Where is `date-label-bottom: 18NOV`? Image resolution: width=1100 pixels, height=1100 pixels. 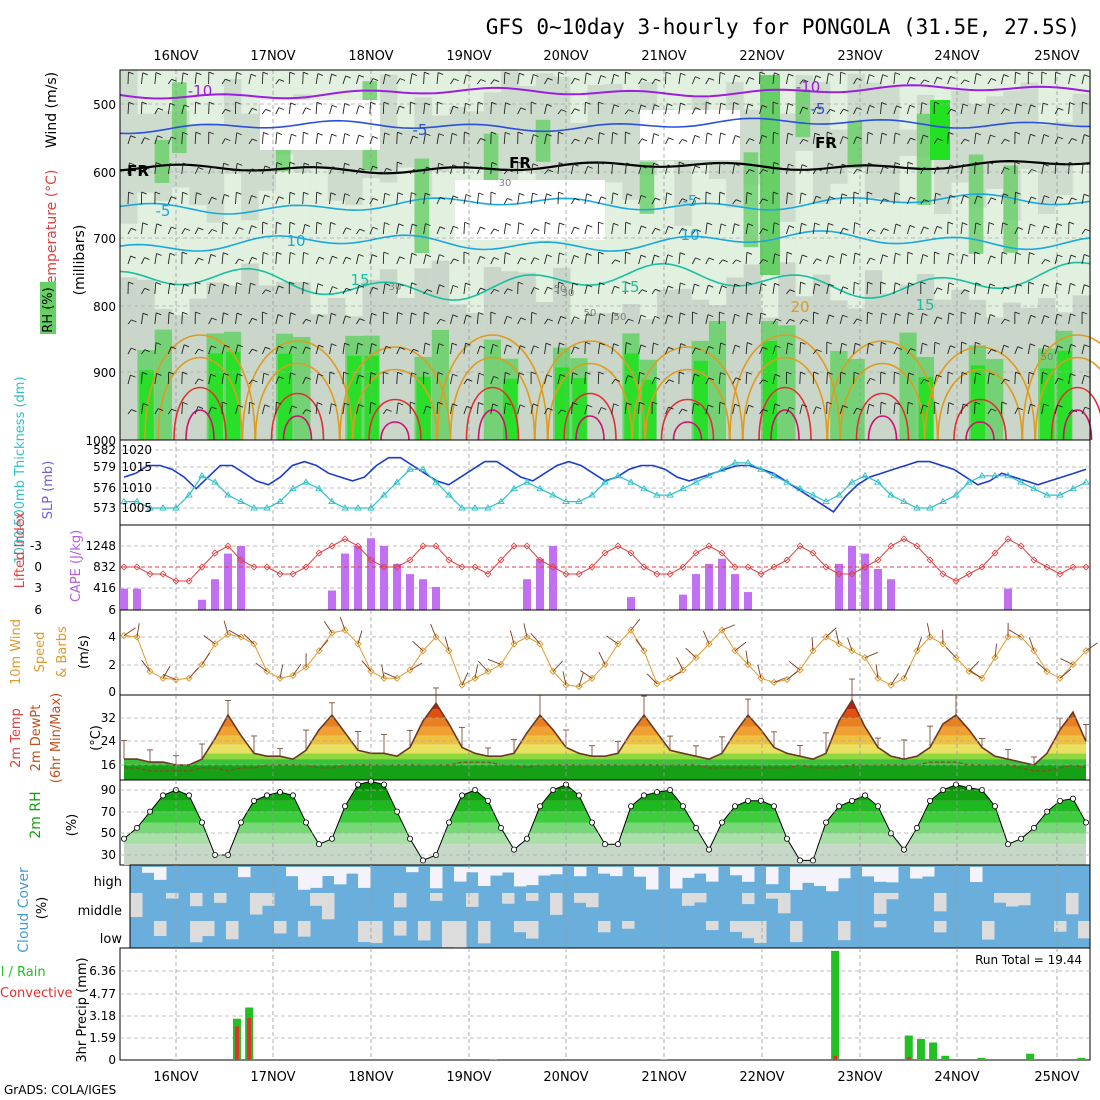 date-label-bottom: 18NOV is located at coordinates (370, 1077).